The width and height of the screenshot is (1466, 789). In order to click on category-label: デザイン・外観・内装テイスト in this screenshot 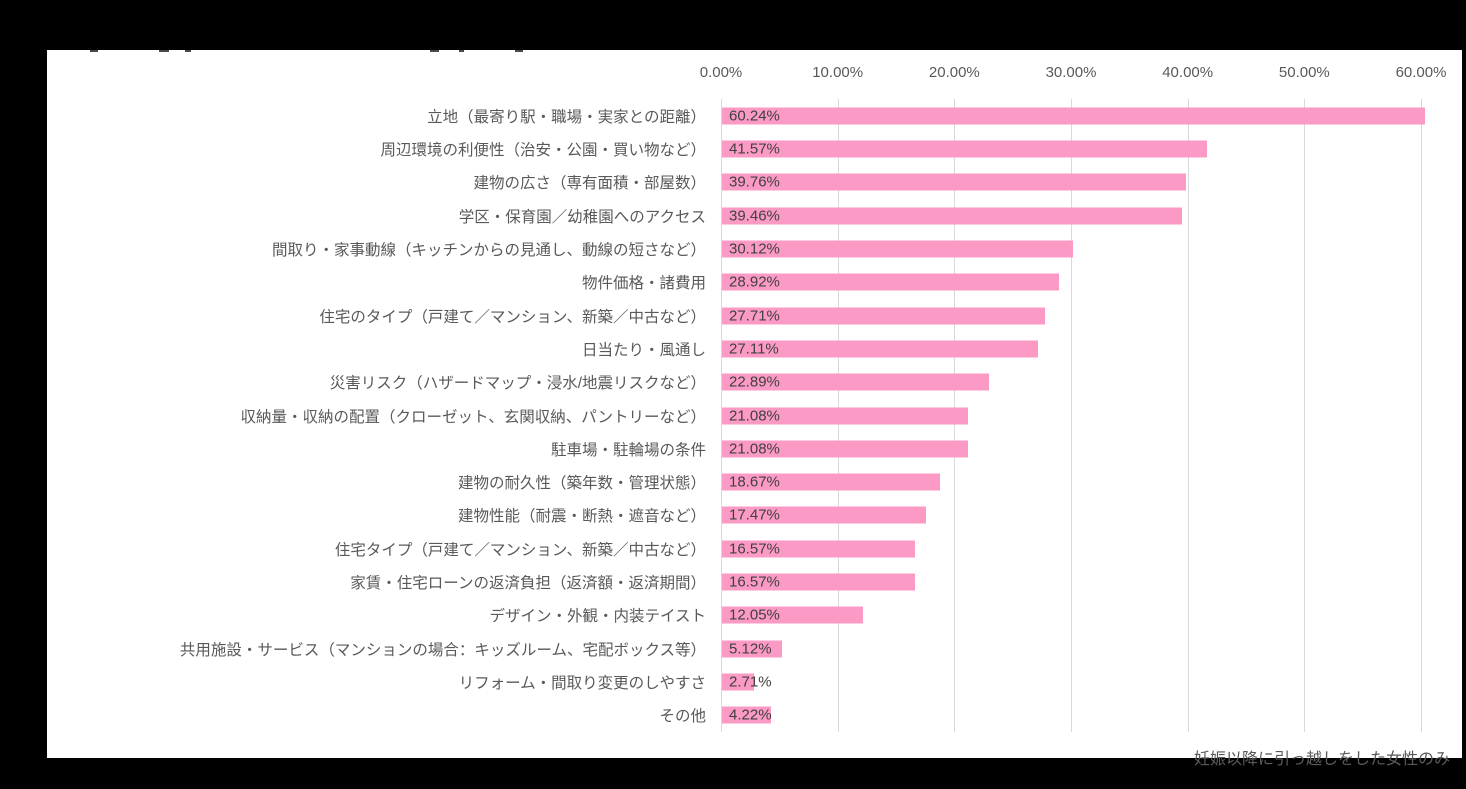, I will do `click(597, 617)`.